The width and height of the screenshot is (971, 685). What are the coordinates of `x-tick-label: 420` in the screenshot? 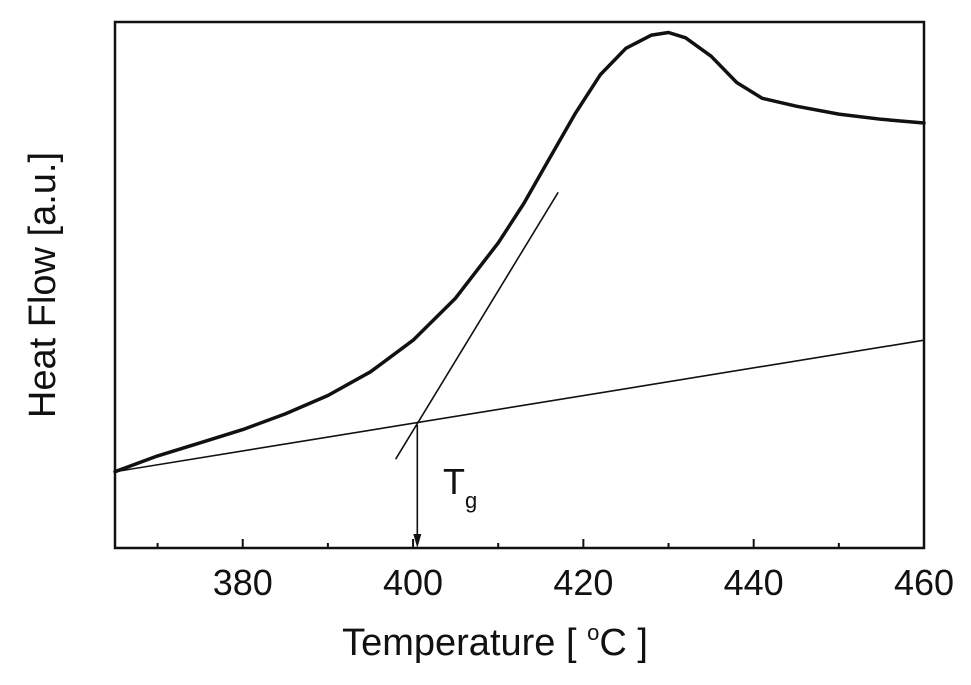 It's located at (583, 582).